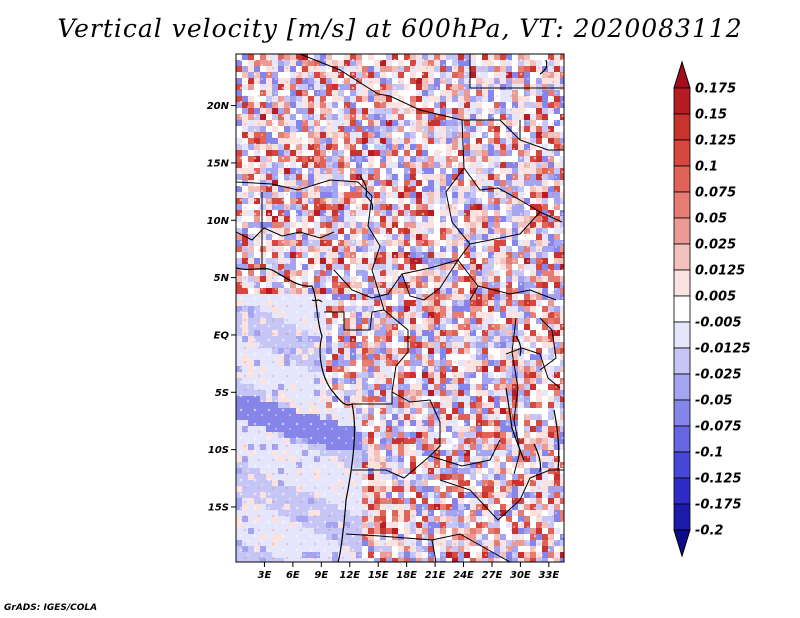 The height and width of the screenshot is (618, 800). I want to click on colorbar-bottom-triangle, so click(682, 543).